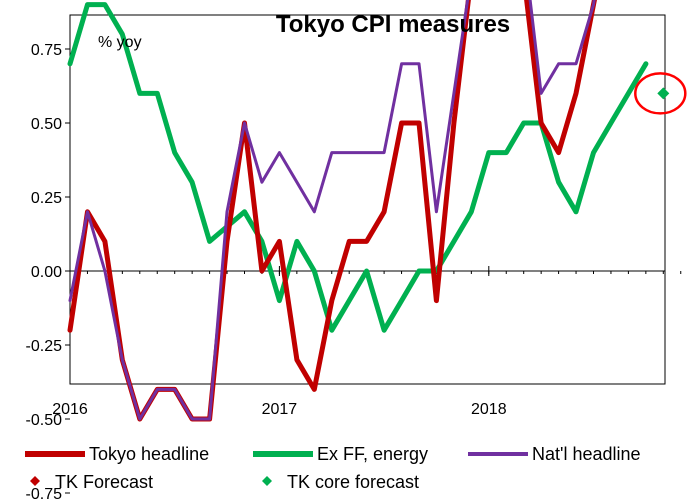 The height and width of the screenshot is (500, 700). Describe the element at coordinates (46, 124) in the screenshot. I see `y-tick-label: 0.50` at that location.